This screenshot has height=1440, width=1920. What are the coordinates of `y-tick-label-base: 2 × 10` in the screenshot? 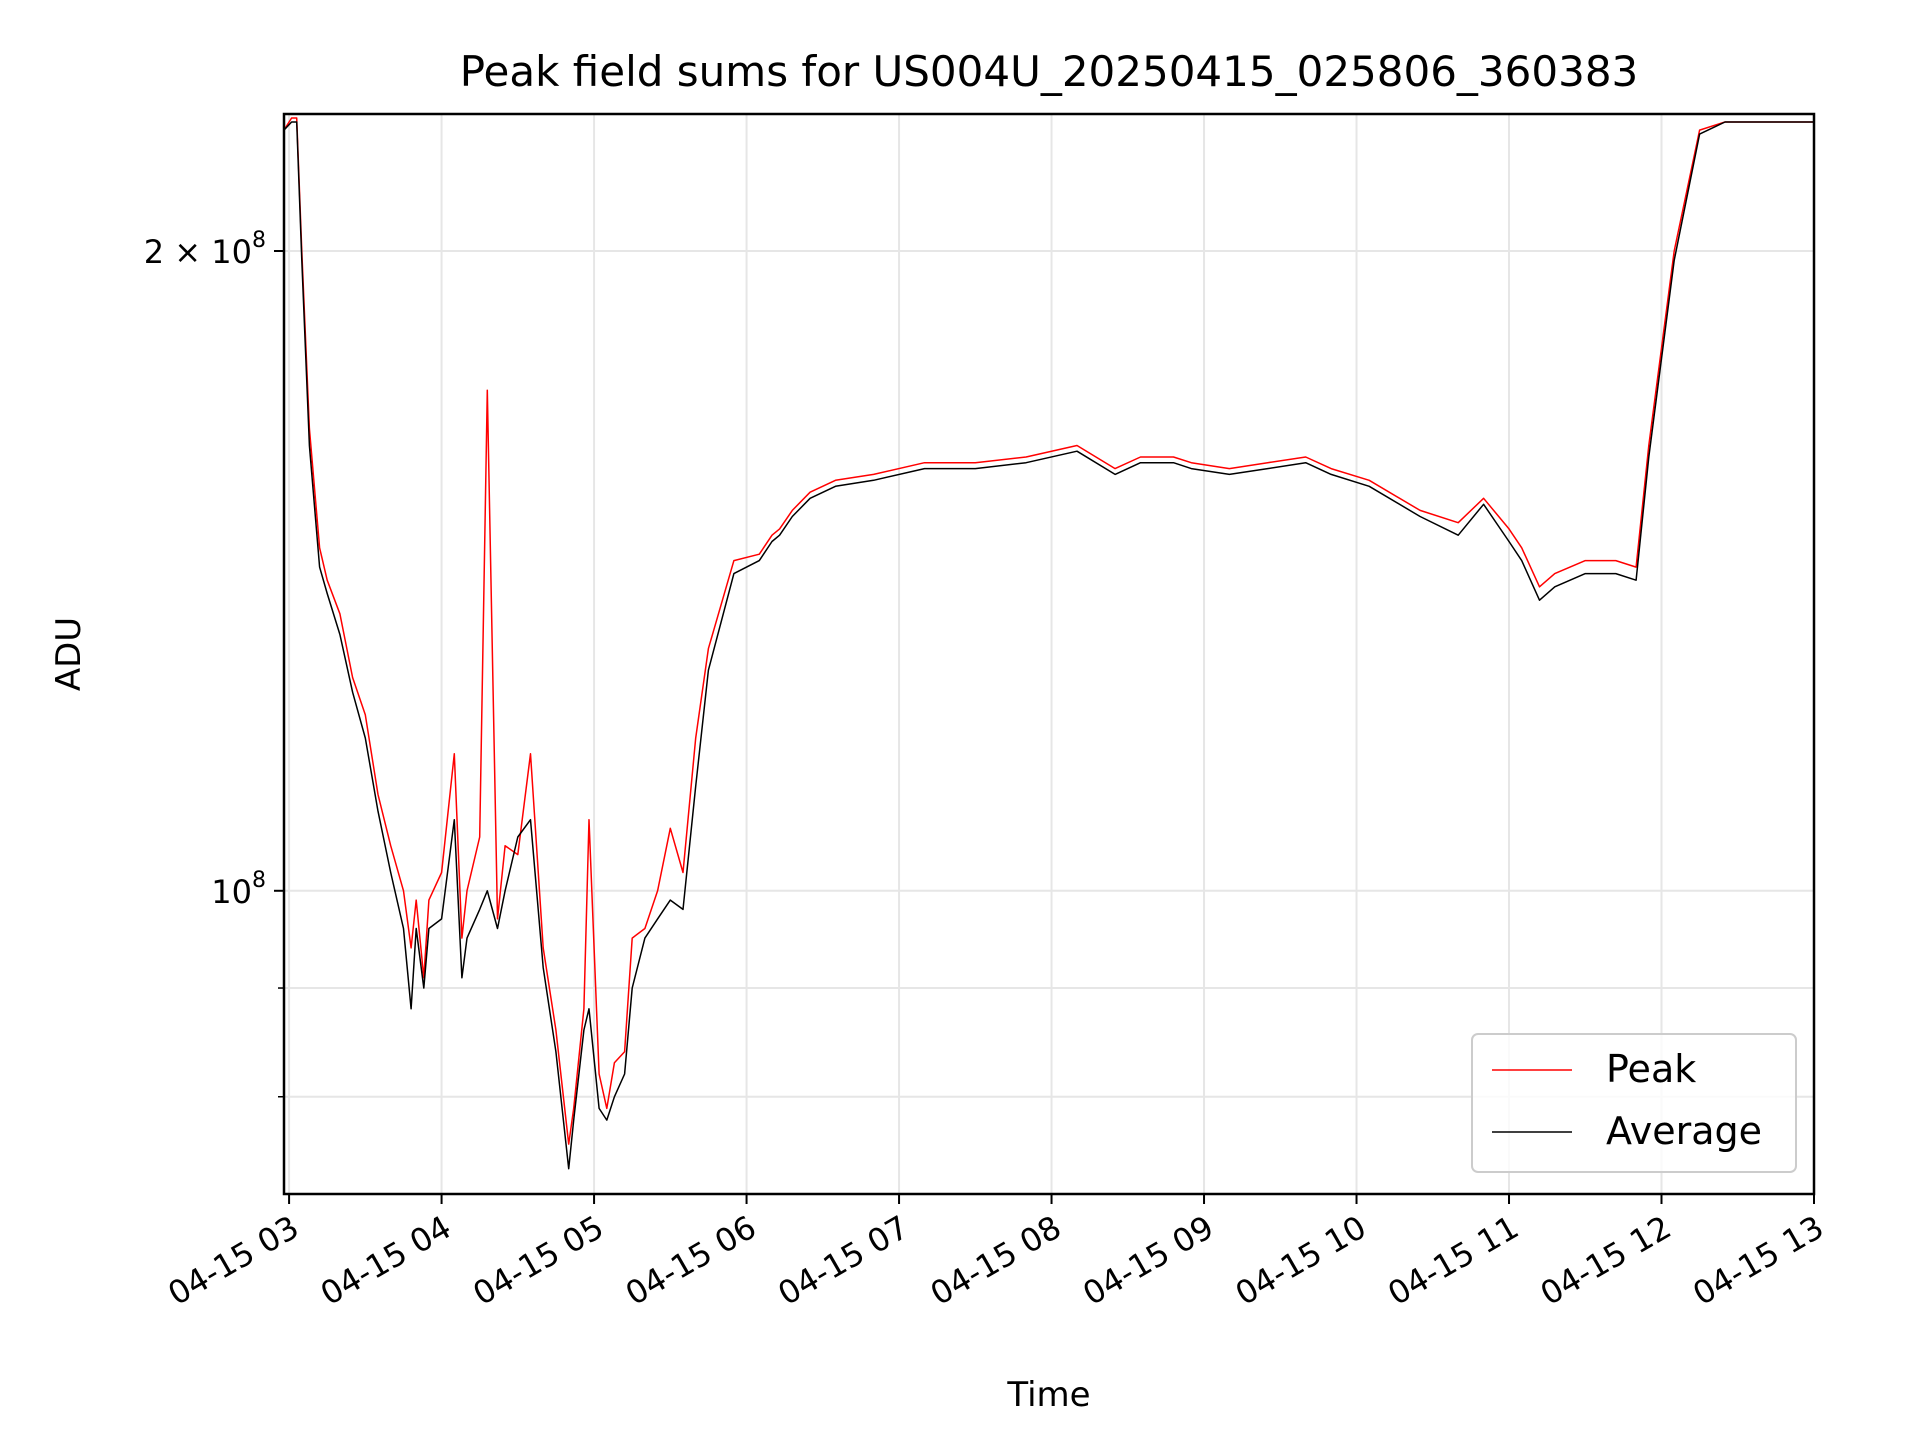 It's located at (198, 252).